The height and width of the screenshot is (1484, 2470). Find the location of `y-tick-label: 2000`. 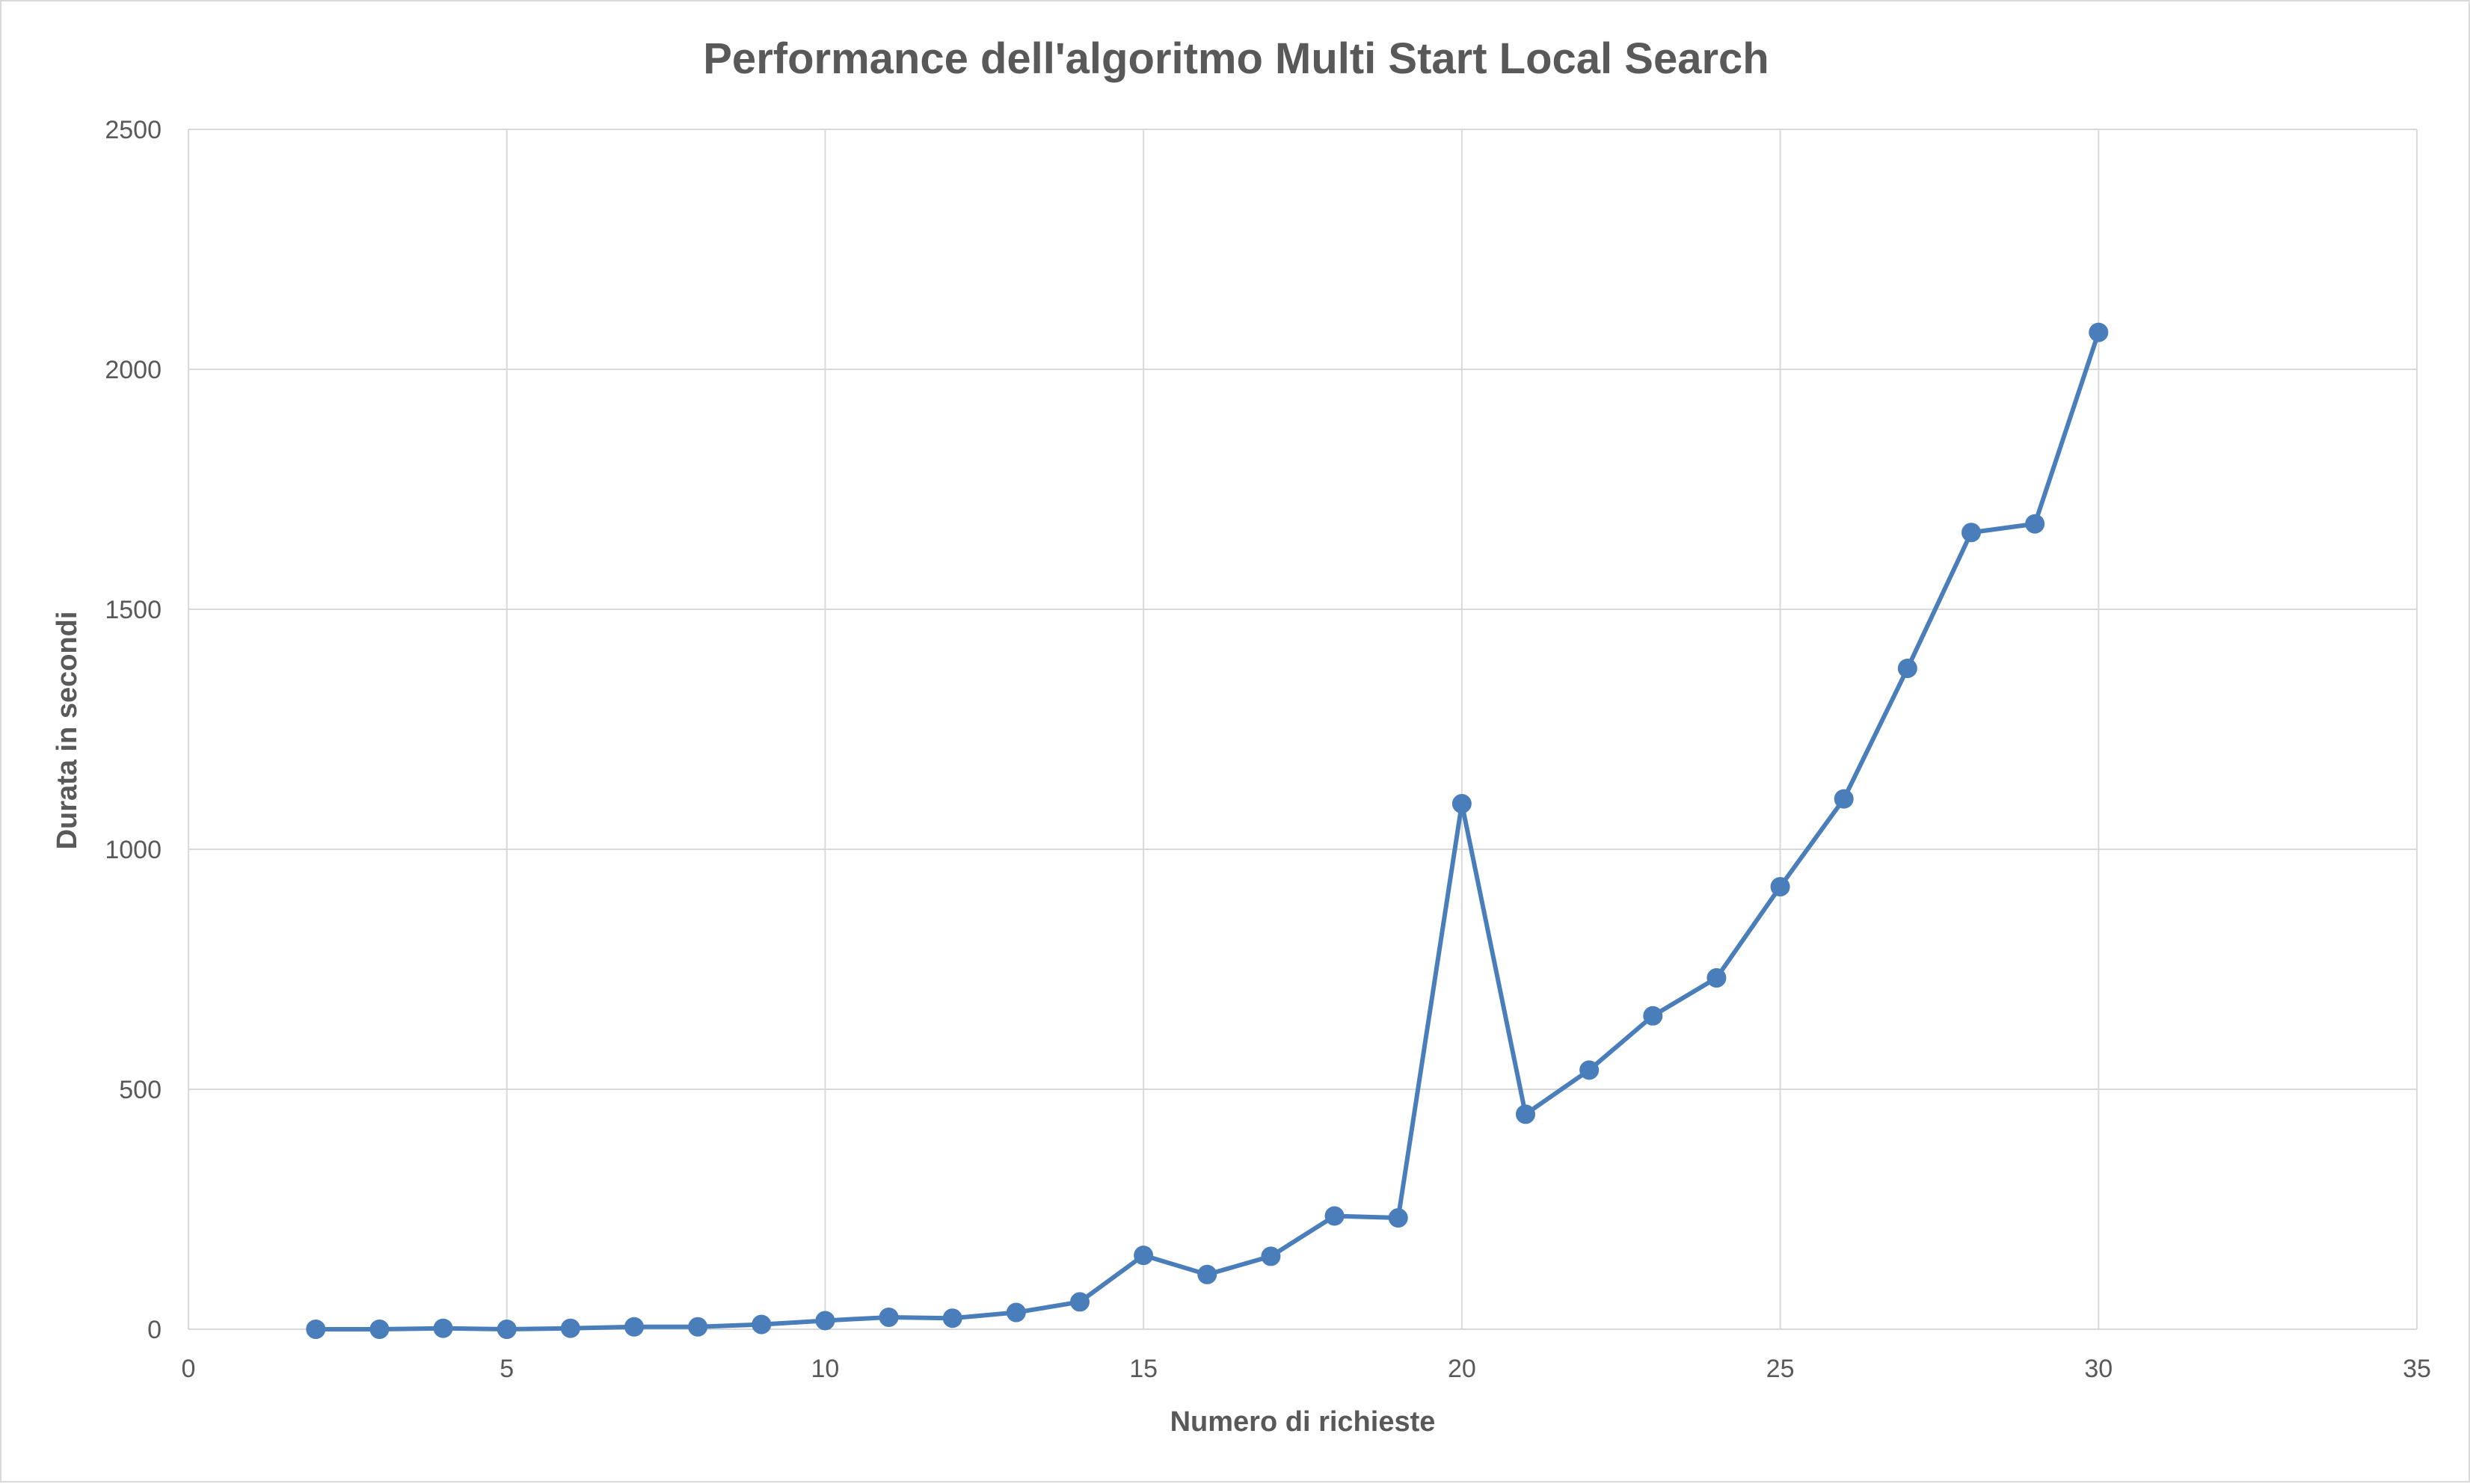

y-tick-label: 2000 is located at coordinates (133, 370).